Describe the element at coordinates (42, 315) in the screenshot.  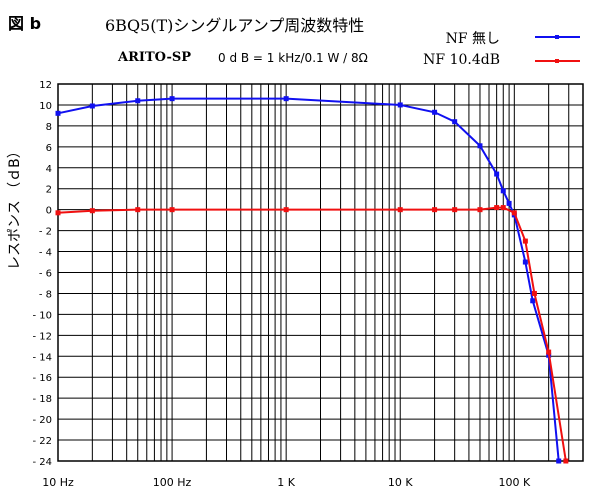
I see `y-tick-label: - 10` at that location.